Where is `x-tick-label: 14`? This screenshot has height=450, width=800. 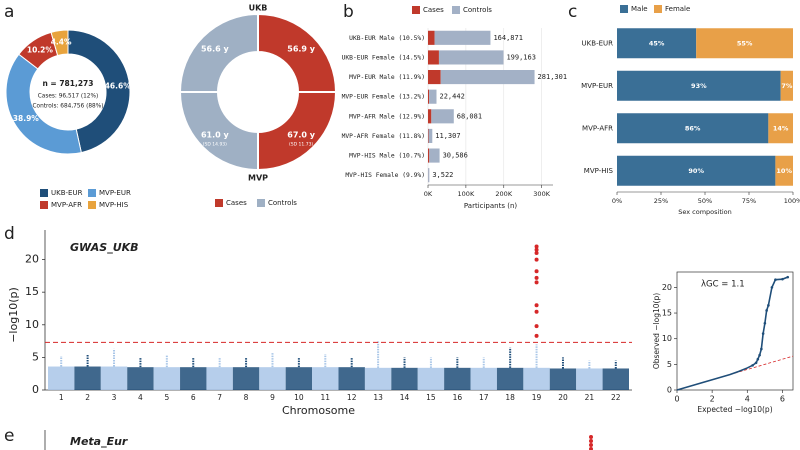 x-tick-label: 14 is located at coordinates (405, 397).